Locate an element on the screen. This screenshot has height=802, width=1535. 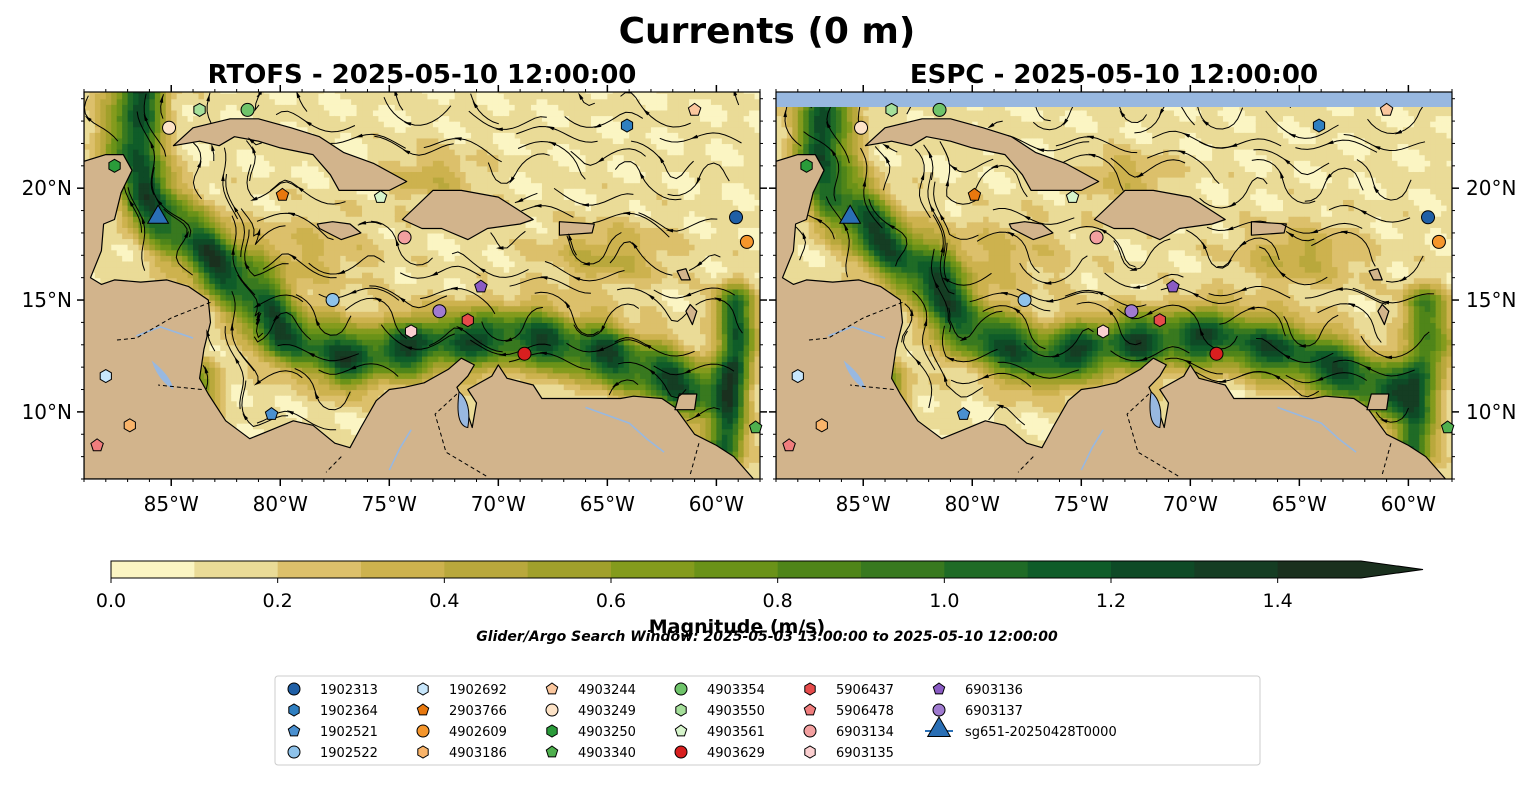
figure-title: Currents (0 m) is located at coordinates (767, 31).